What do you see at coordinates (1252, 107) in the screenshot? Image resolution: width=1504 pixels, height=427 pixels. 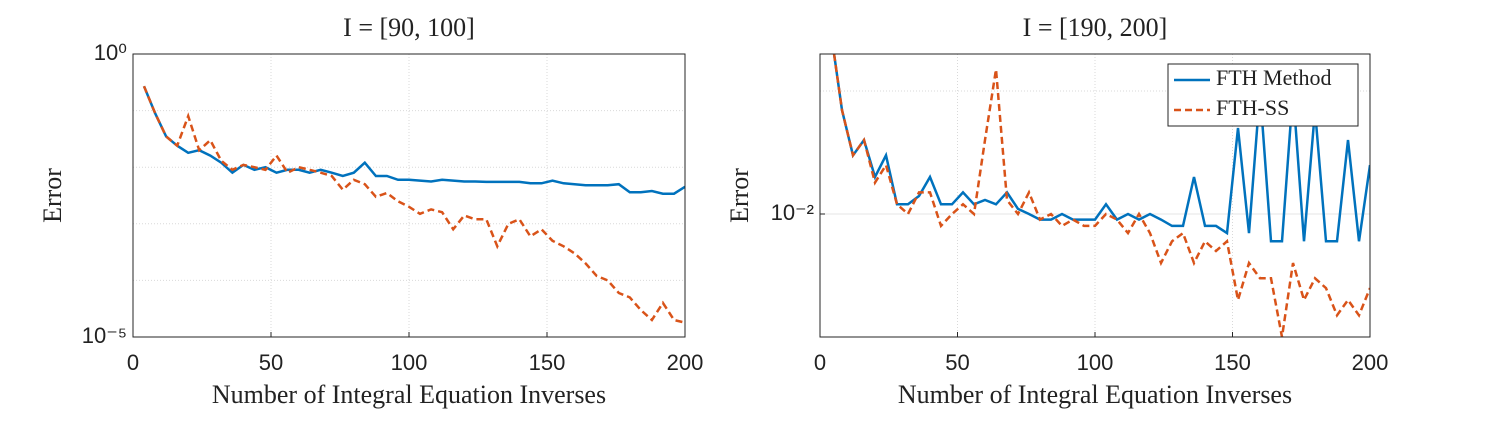 I see `legend-label: FTH-SS` at bounding box center [1252, 107].